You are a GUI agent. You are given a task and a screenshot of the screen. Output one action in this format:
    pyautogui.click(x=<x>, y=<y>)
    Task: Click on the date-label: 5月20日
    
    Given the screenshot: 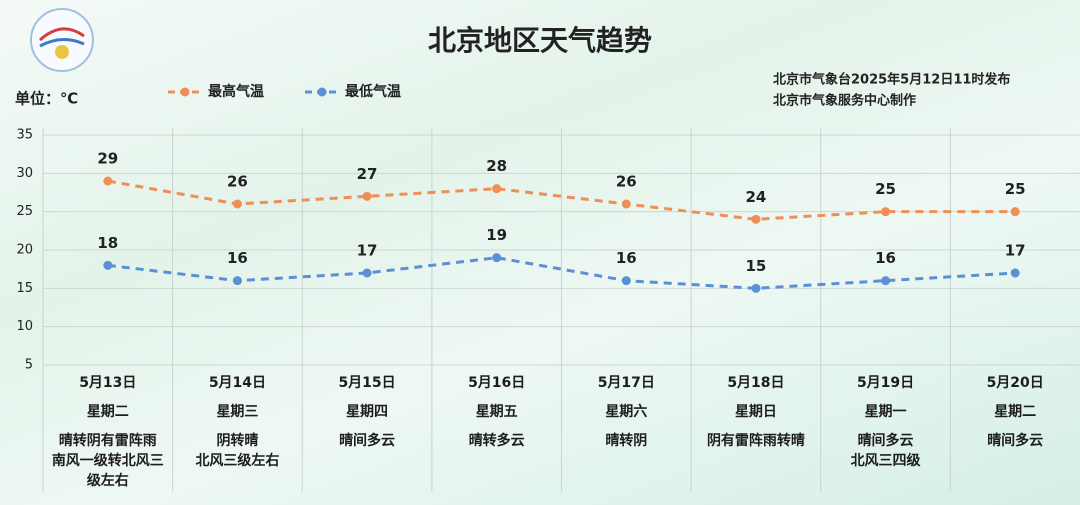 What is the action you would take?
    pyautogui.click(x=1015, y=383)
    